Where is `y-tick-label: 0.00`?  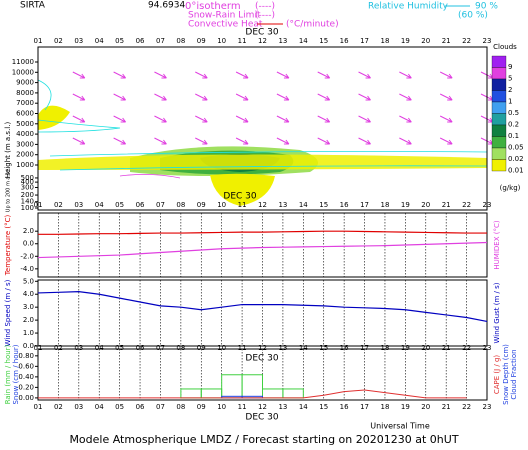
y-tick-label: 0.00 is located at coordinates (26, 398).